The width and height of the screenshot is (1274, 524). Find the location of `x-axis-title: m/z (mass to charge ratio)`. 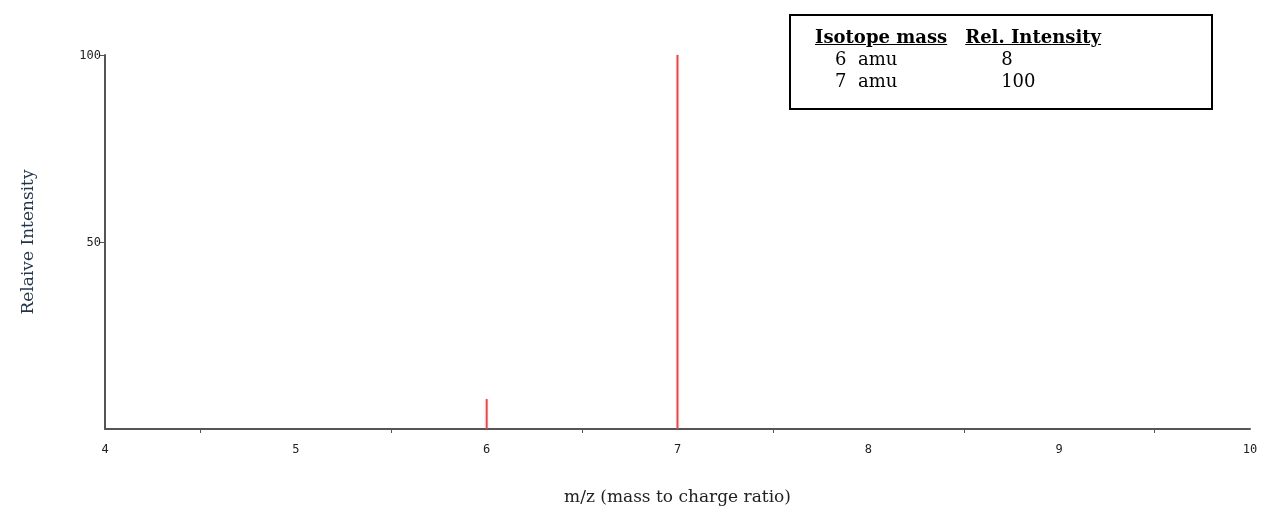

x-axis-title: m/z (mass to charge ratio) is located at coordinates (677, 495).